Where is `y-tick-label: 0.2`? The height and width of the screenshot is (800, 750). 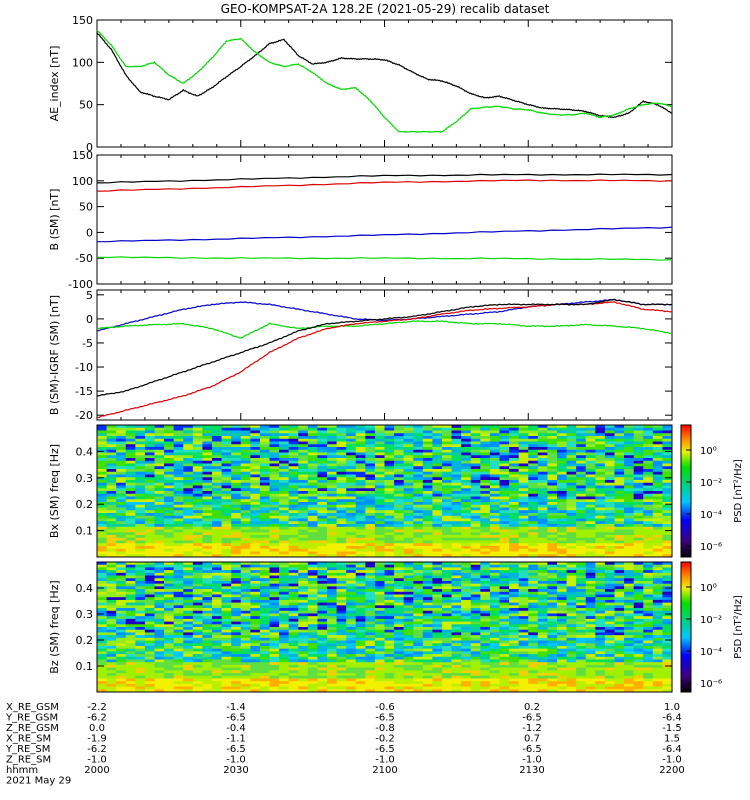 y-tick-label: 0.2 is located at coordinates (85, 504).